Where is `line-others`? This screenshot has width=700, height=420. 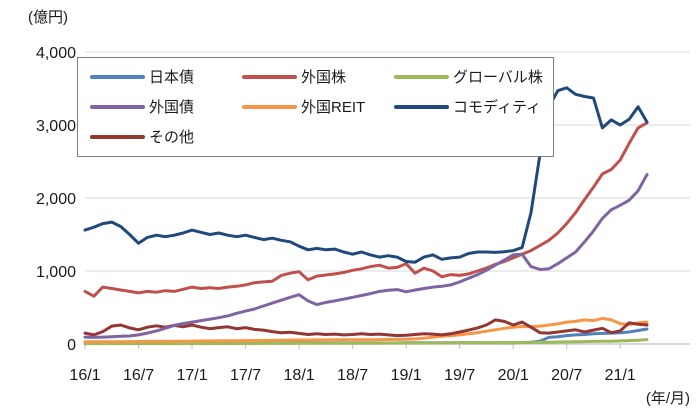 line-others is located at coordinates (366, 328).